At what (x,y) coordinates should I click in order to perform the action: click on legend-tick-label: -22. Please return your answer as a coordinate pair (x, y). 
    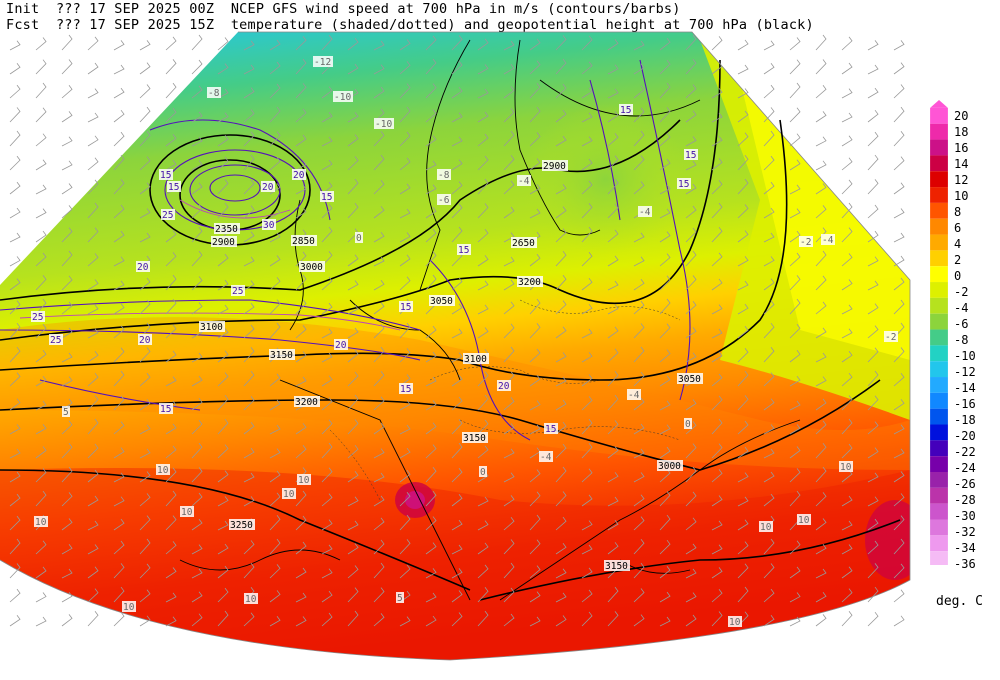
    Looking at the image, I should click on (965, 452).